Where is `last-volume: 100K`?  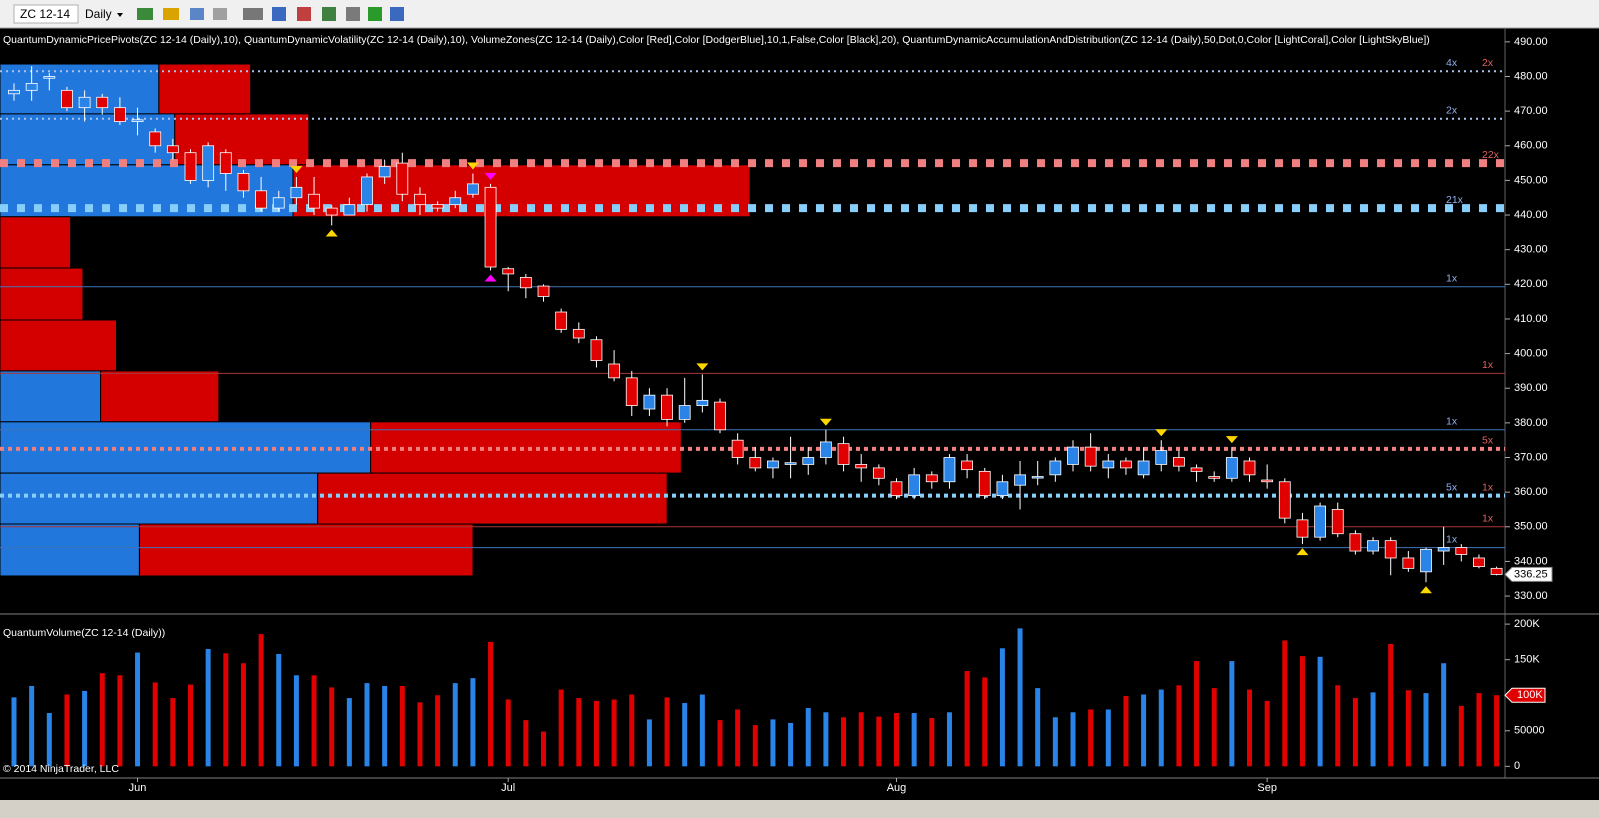 last-volume: 100K is located at coordinates (1530, 695).